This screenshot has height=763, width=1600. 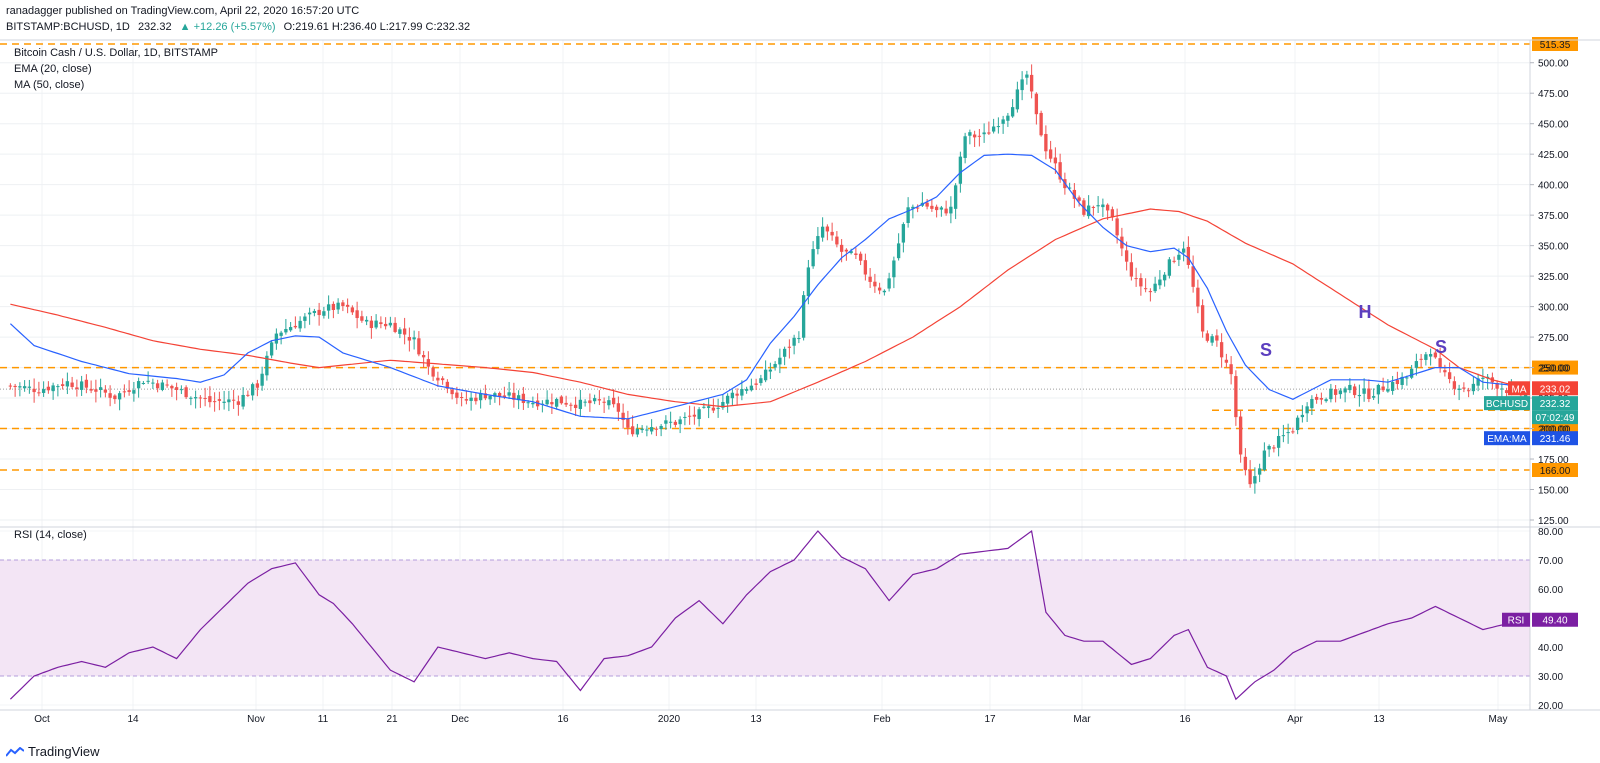 I want to click on price-tick-label: 200.00, so click(x=1553, y=430).